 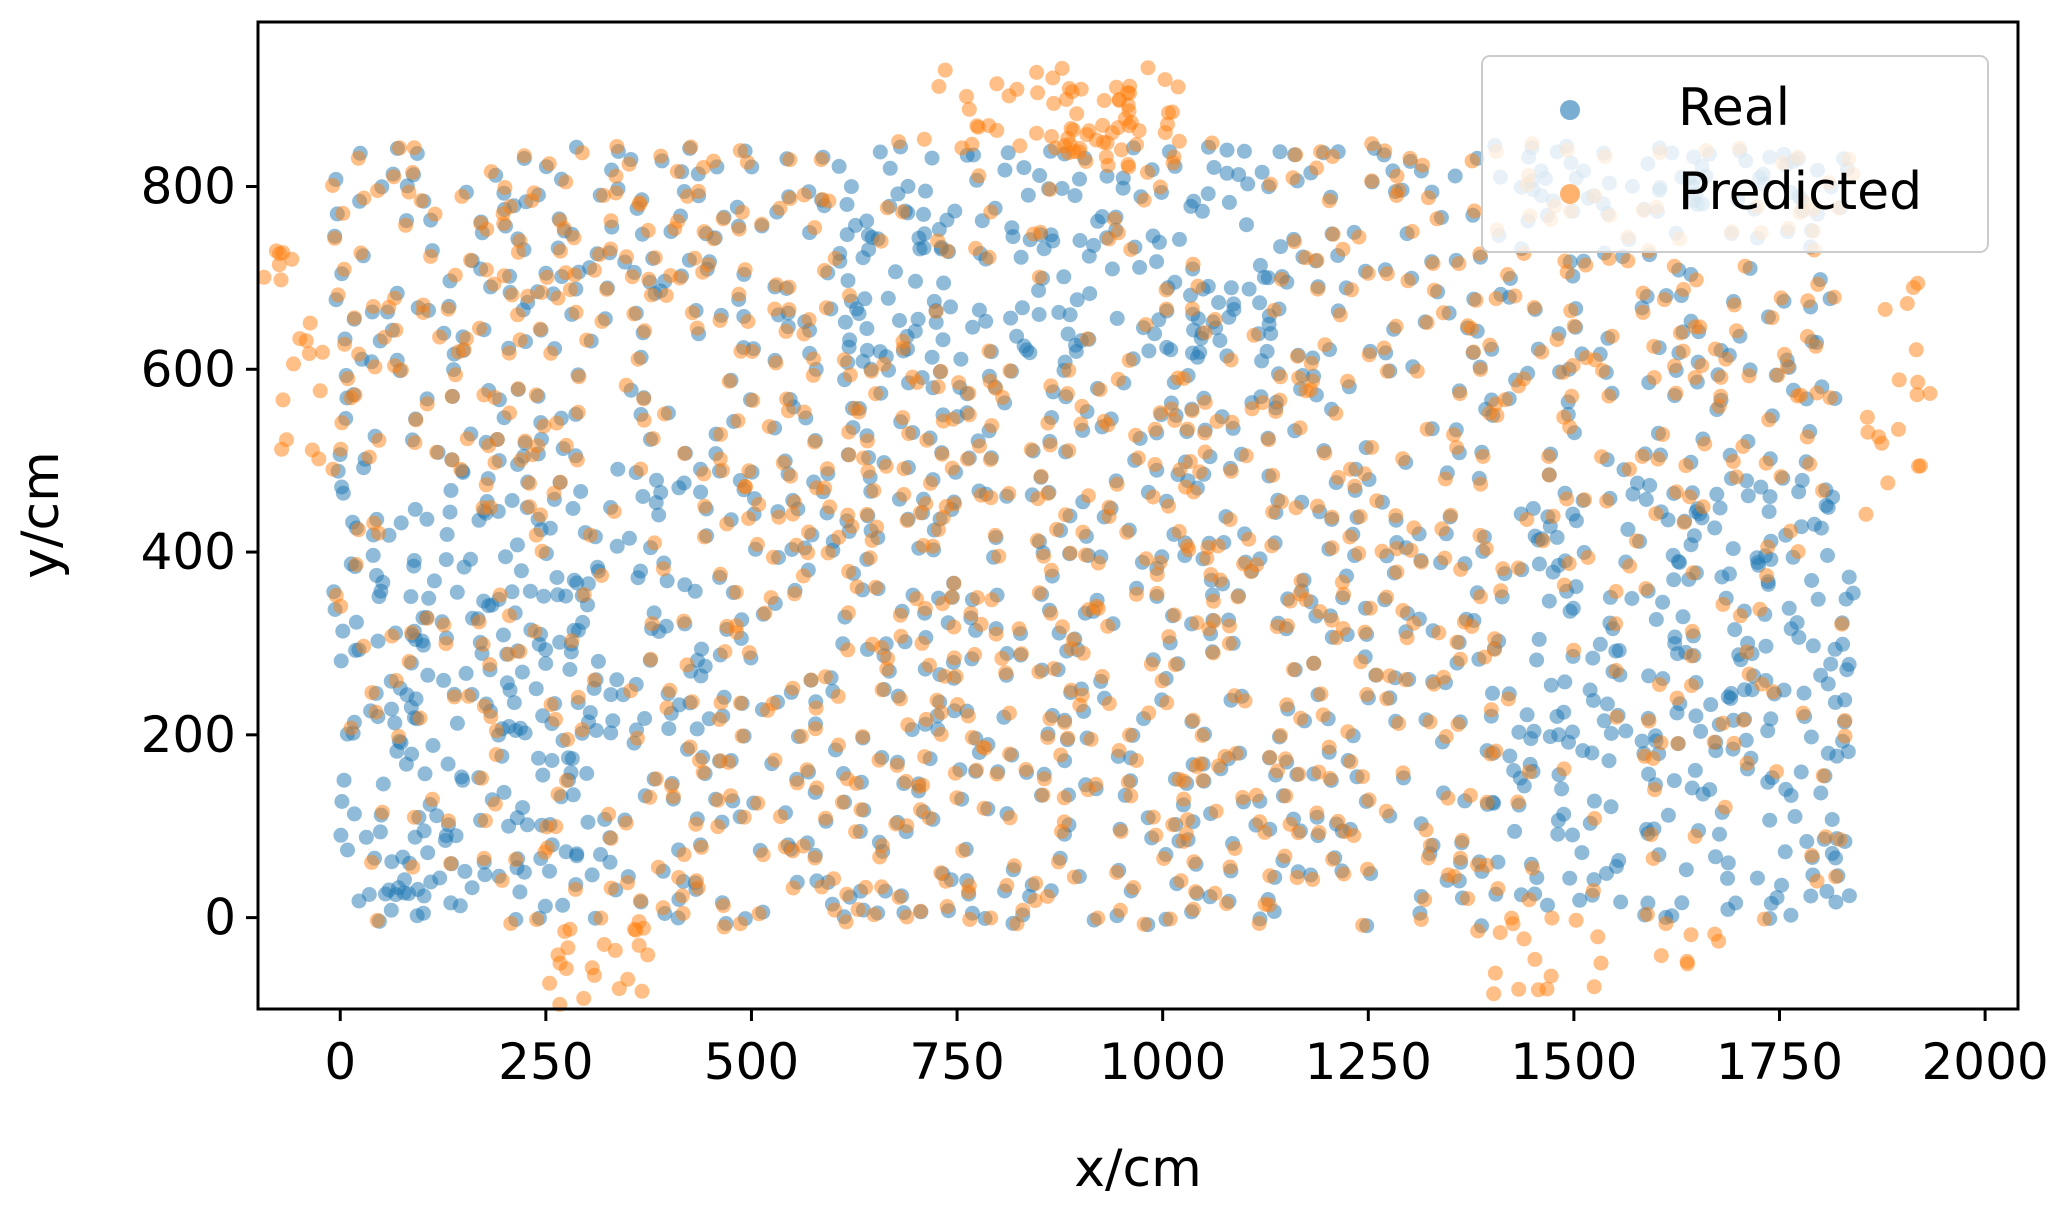 I want to click on y-tick-label: 800, so click(x=188, y=187).